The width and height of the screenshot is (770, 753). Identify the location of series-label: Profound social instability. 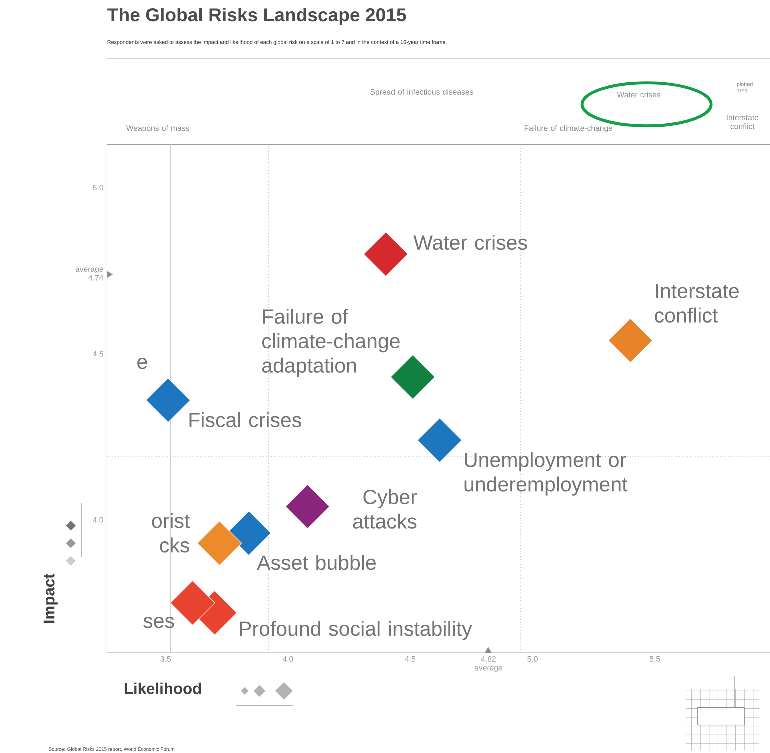
(356, 630).